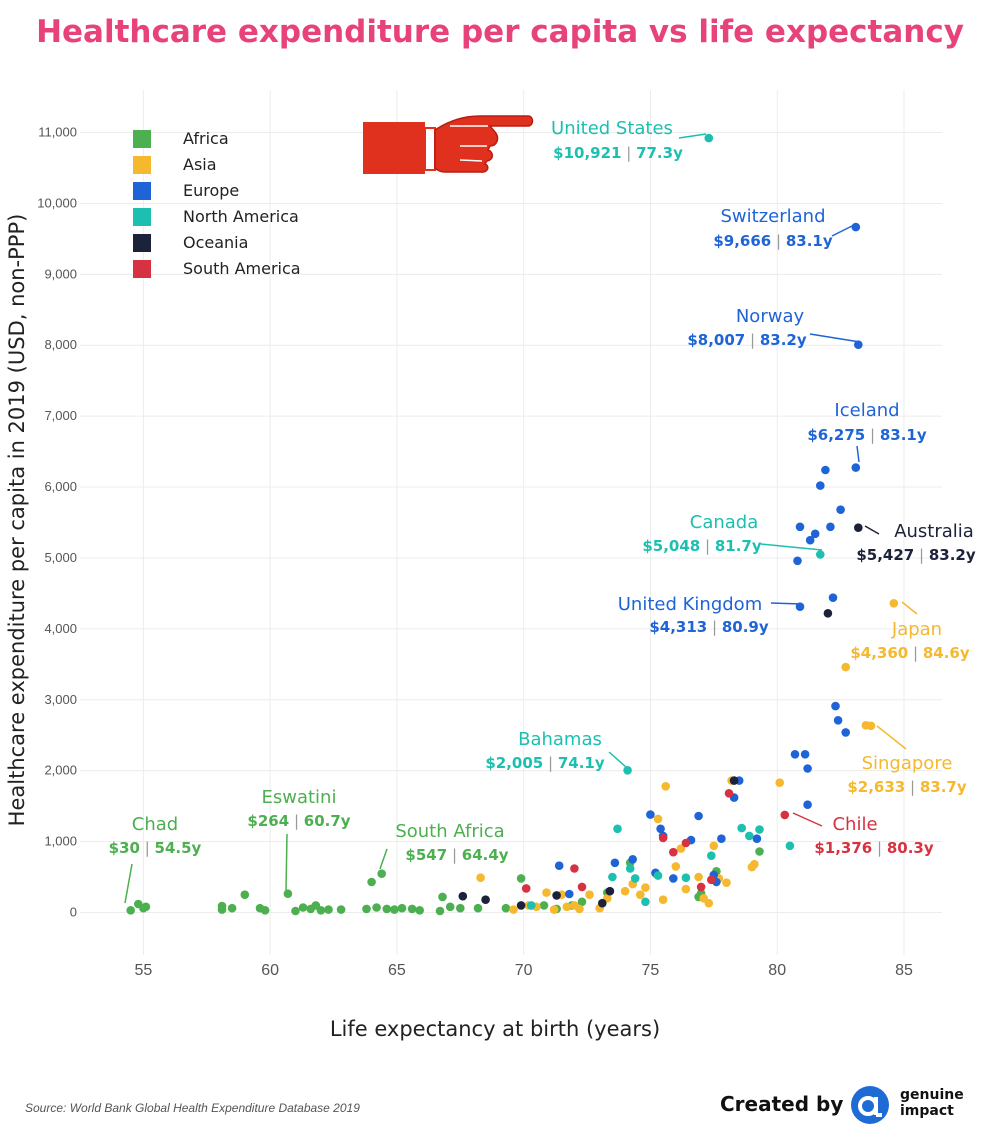 The image size is (1000, 1125). Describe the element at coordinates (299, 797) in the screenshot. I see `annotation-name: Eswatini` at that location.